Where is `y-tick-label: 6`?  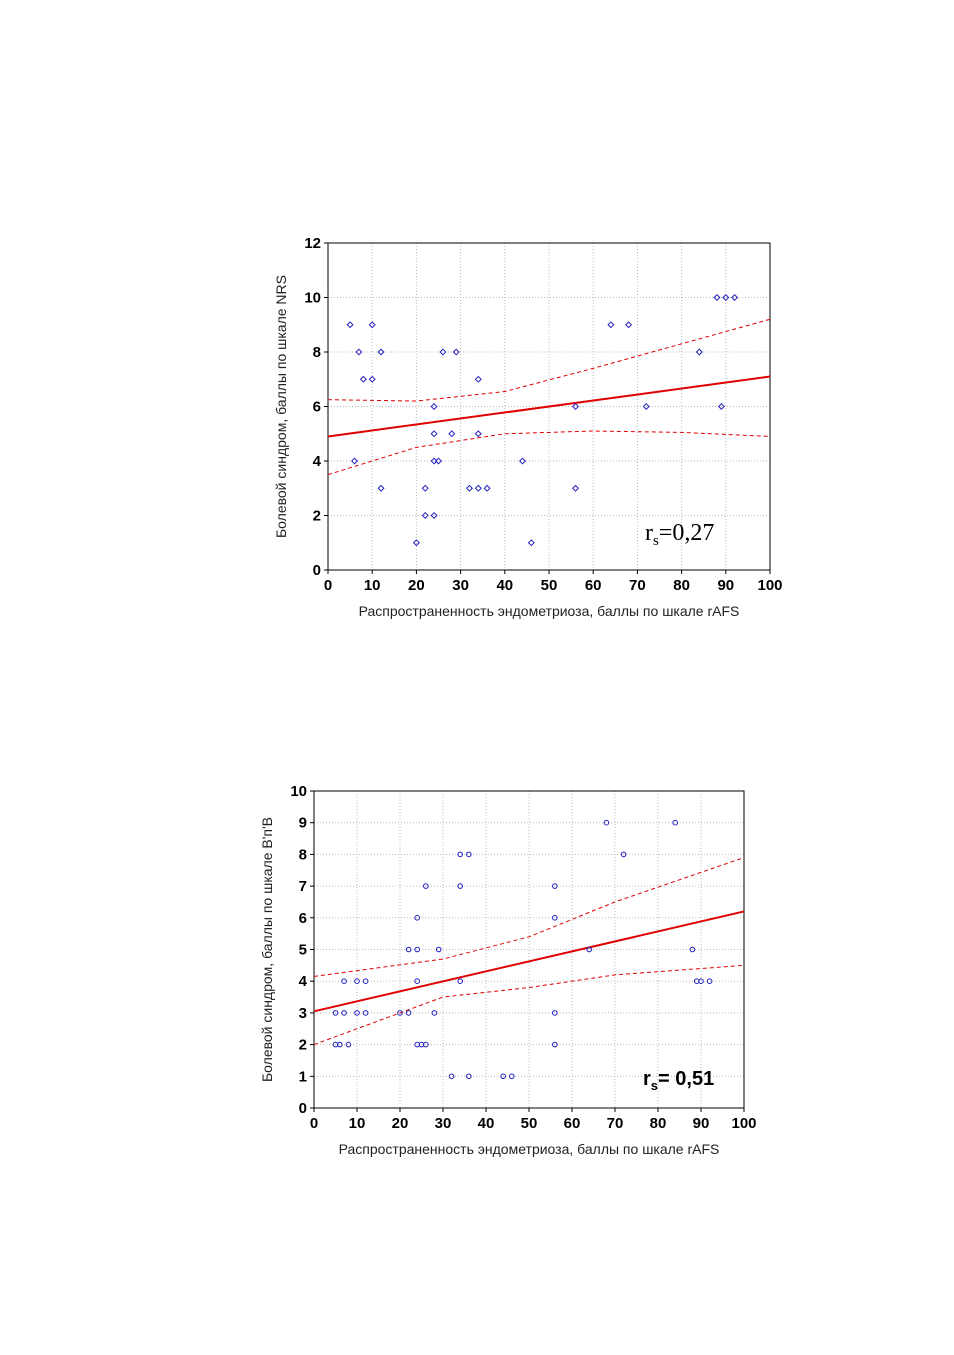 y-tick-label: 6 is located at coordinates (303, 918).